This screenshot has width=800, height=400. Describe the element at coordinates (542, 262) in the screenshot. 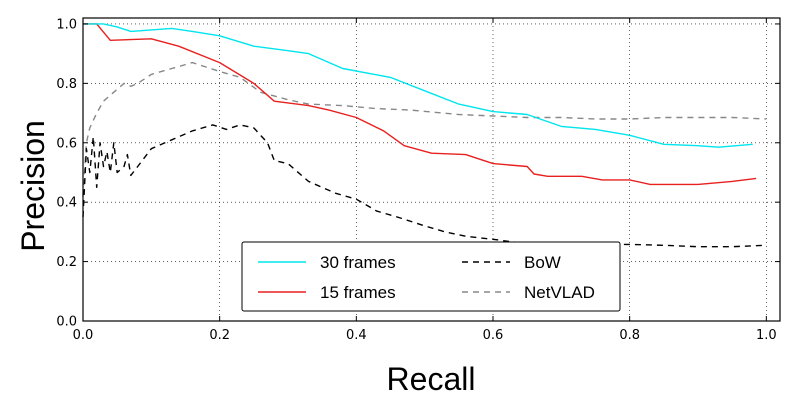

I see `legend-label-bow: BoW` at that location.